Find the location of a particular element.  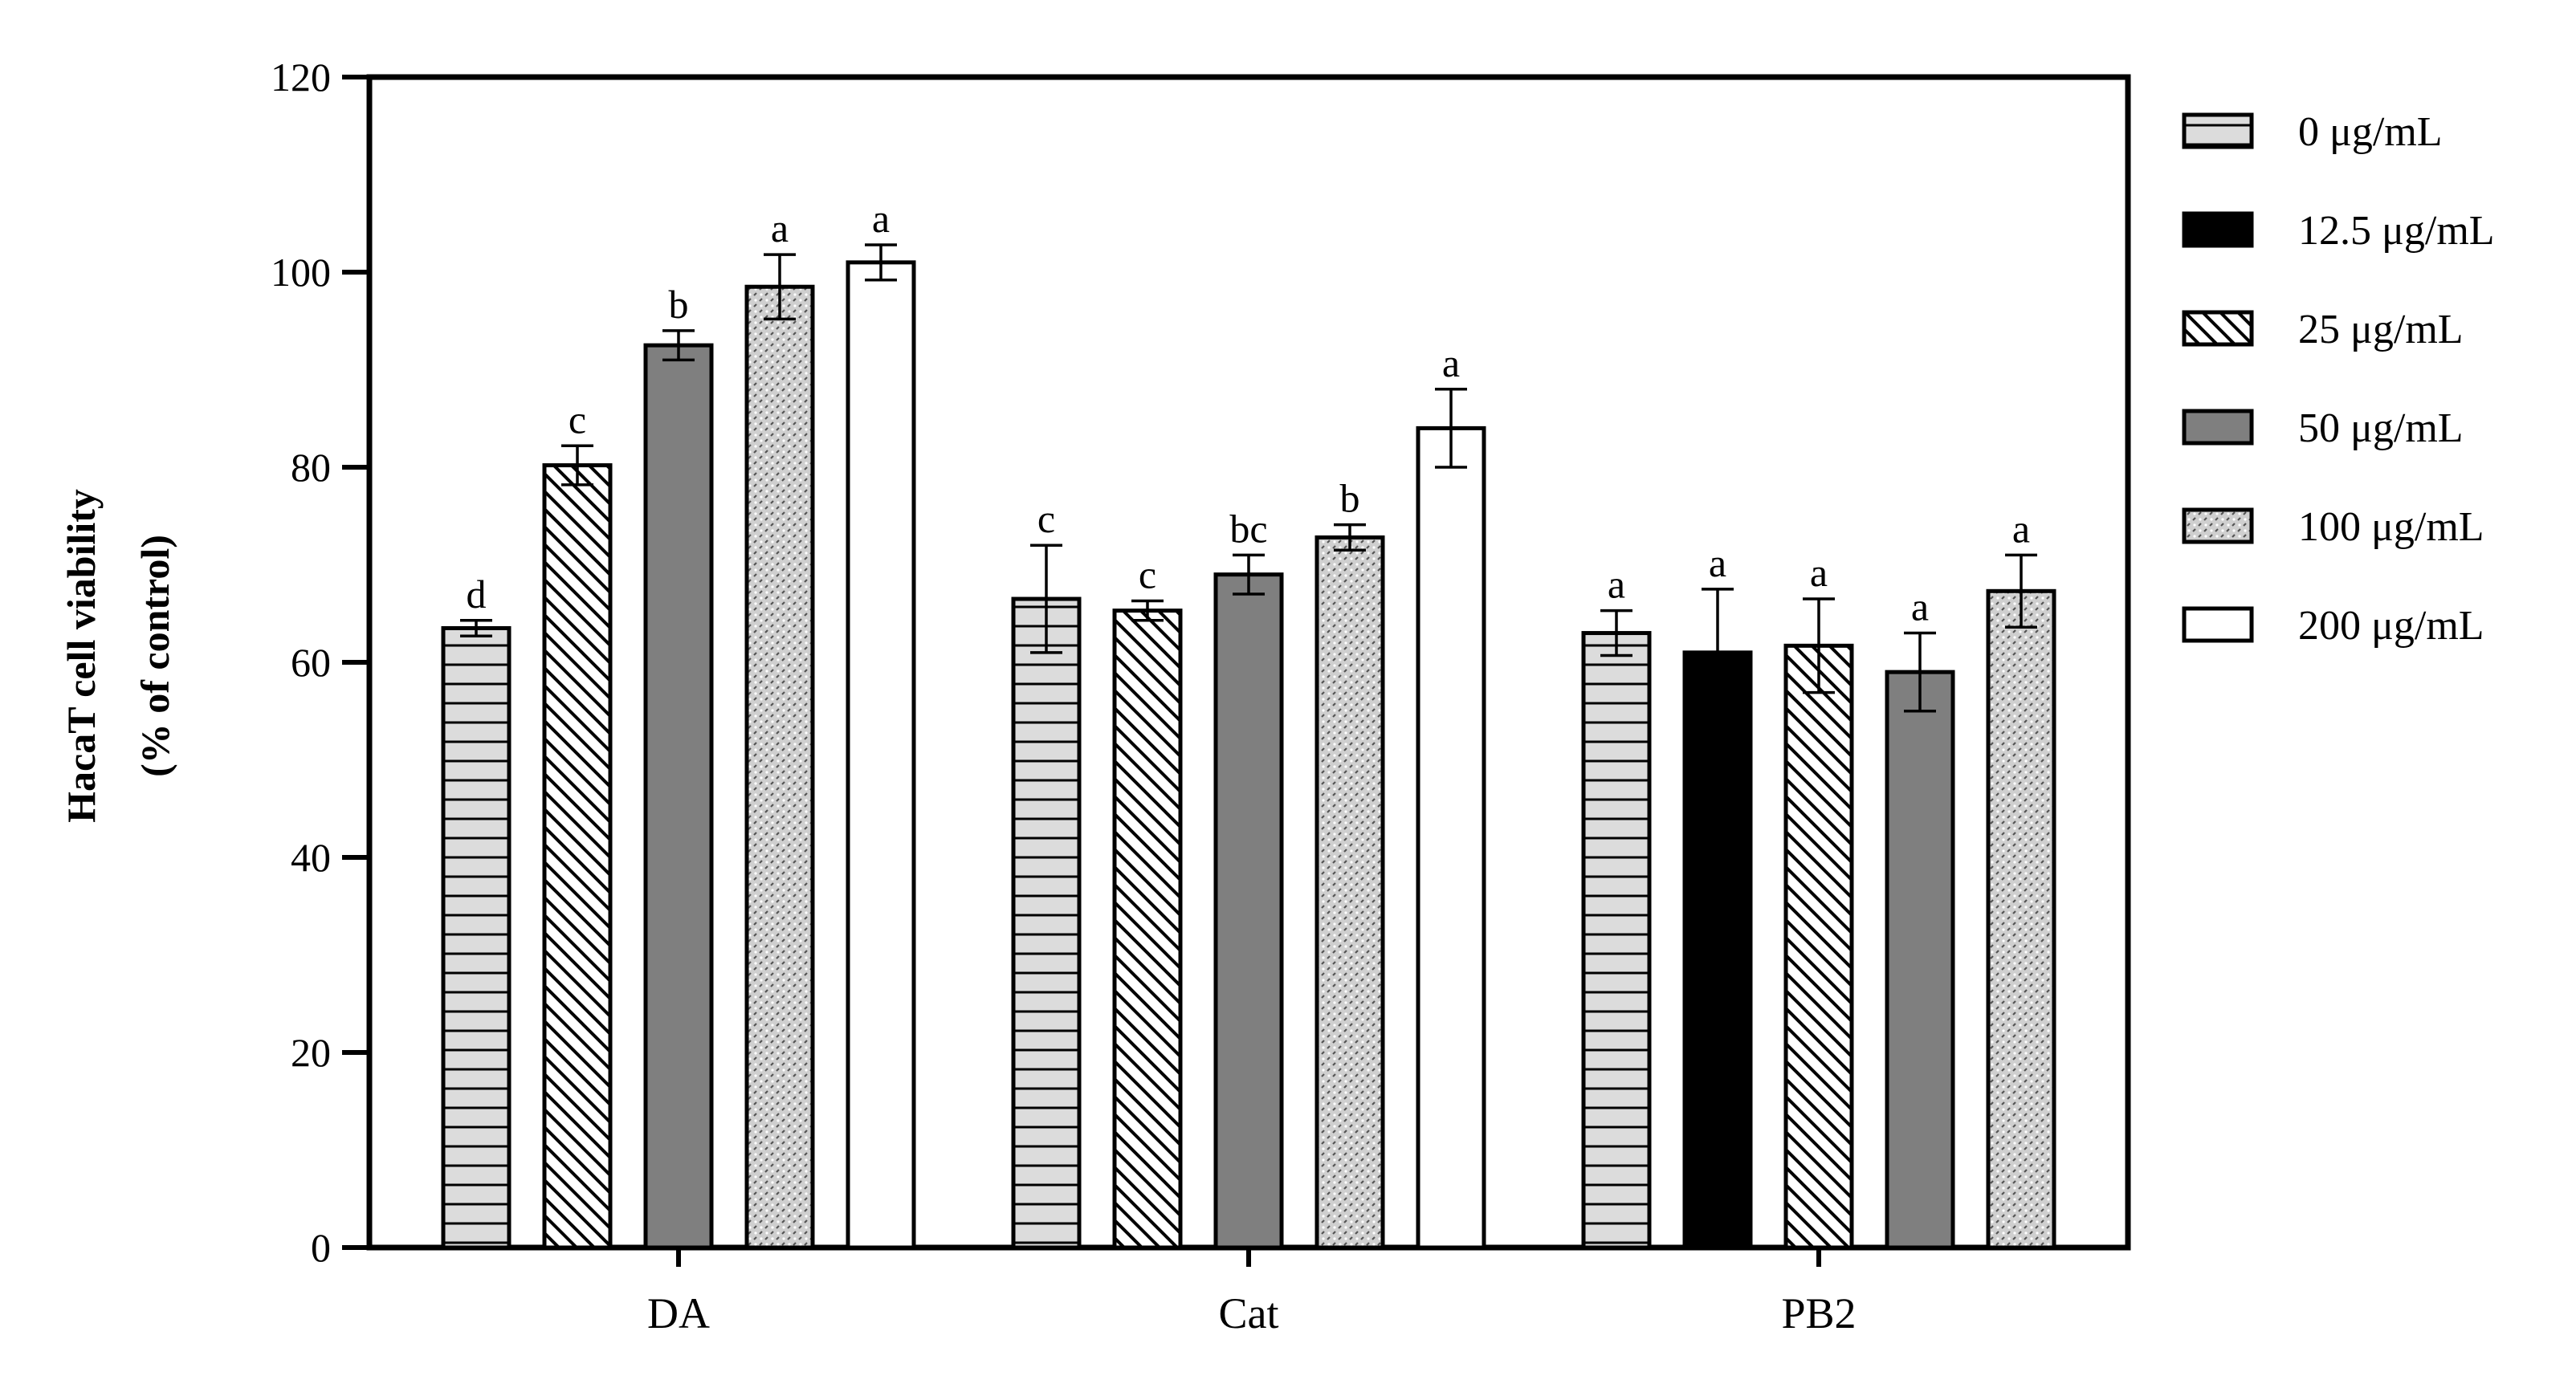

legend-item: 12.5 μg/mL is located at coordinates (2338, 231).